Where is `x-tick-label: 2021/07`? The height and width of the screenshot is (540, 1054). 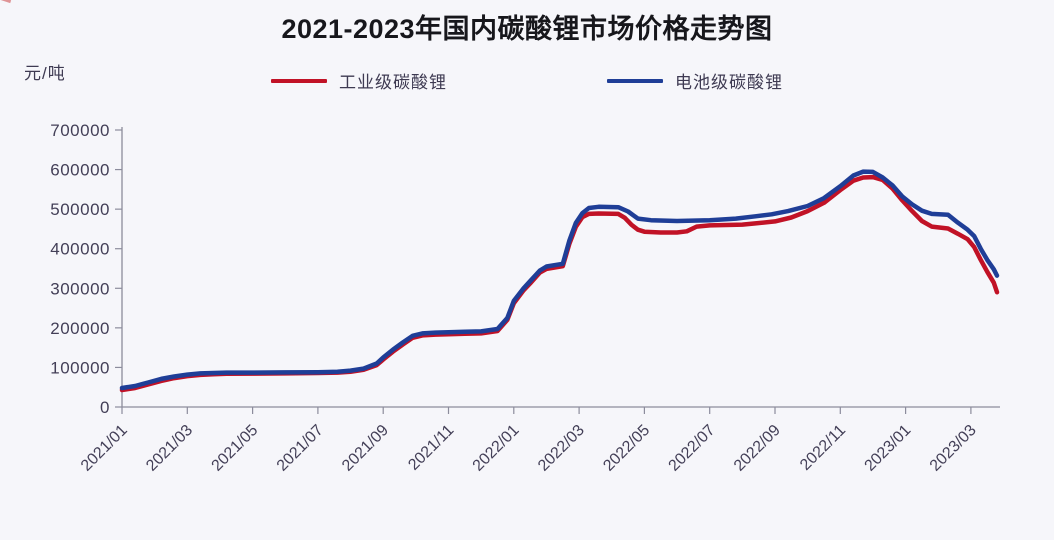 x-tick-label: 2021/07 is located at coordinates (300, 448).